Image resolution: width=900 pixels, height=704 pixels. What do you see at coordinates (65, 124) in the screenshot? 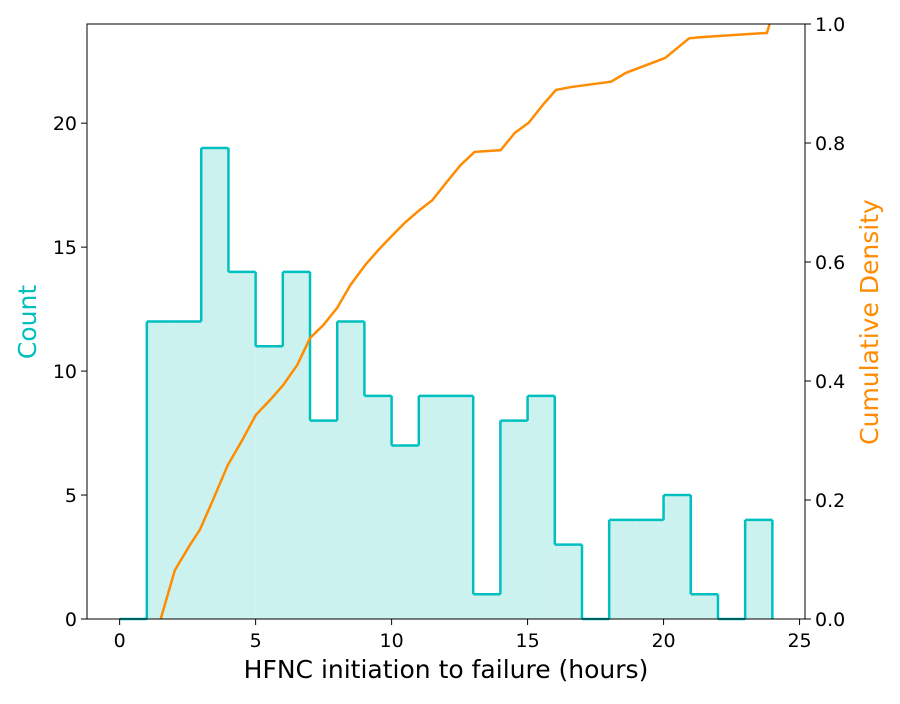
I see `y-tick-label: 20` at bounding box center [65, 124].